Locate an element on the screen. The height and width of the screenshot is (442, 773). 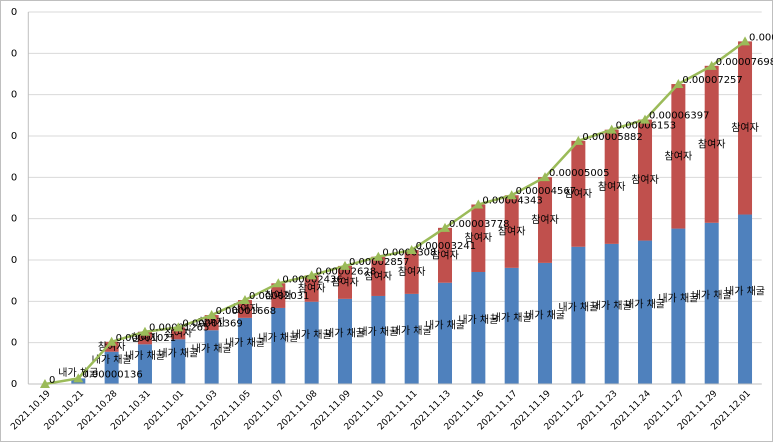
total-label: 0.00006153 is located at coordinates (646, 126).